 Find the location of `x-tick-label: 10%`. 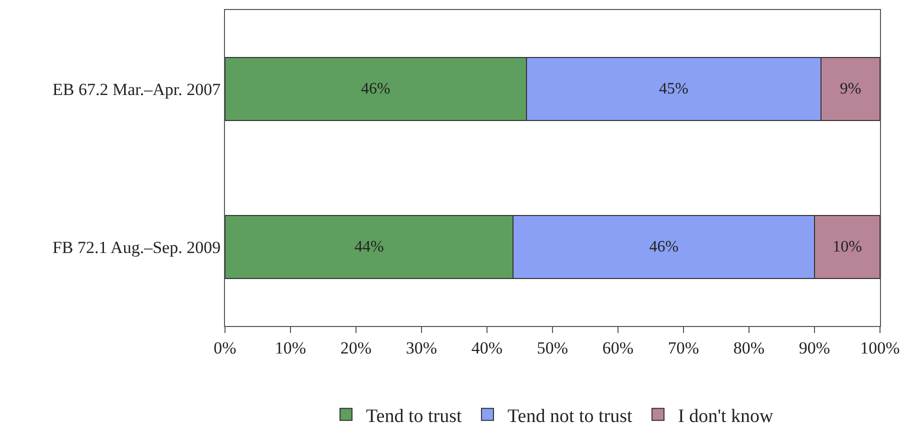

x-tick-label: 10% is located at coordinates (290, 348).